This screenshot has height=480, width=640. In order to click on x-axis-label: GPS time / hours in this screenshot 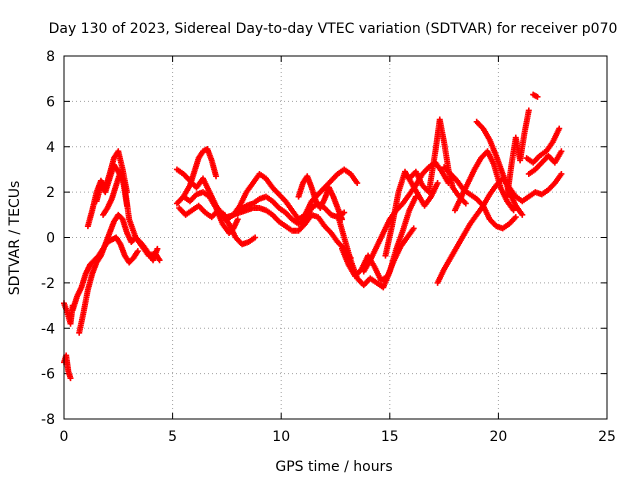, I will do `click(333, 467)`.